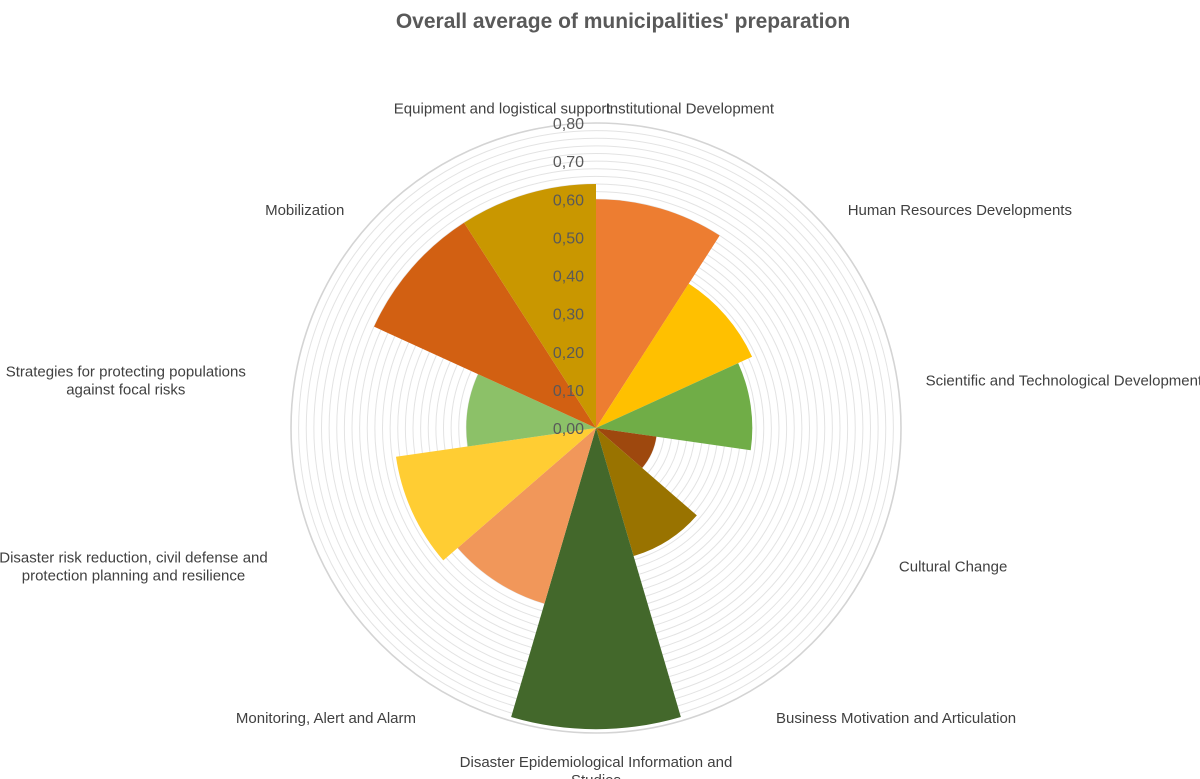  What do you see at coordinates (953, 566) in the screenshot?
I see `category-label-cultural-change: Cultural Change` at bounding box center [953, 566].